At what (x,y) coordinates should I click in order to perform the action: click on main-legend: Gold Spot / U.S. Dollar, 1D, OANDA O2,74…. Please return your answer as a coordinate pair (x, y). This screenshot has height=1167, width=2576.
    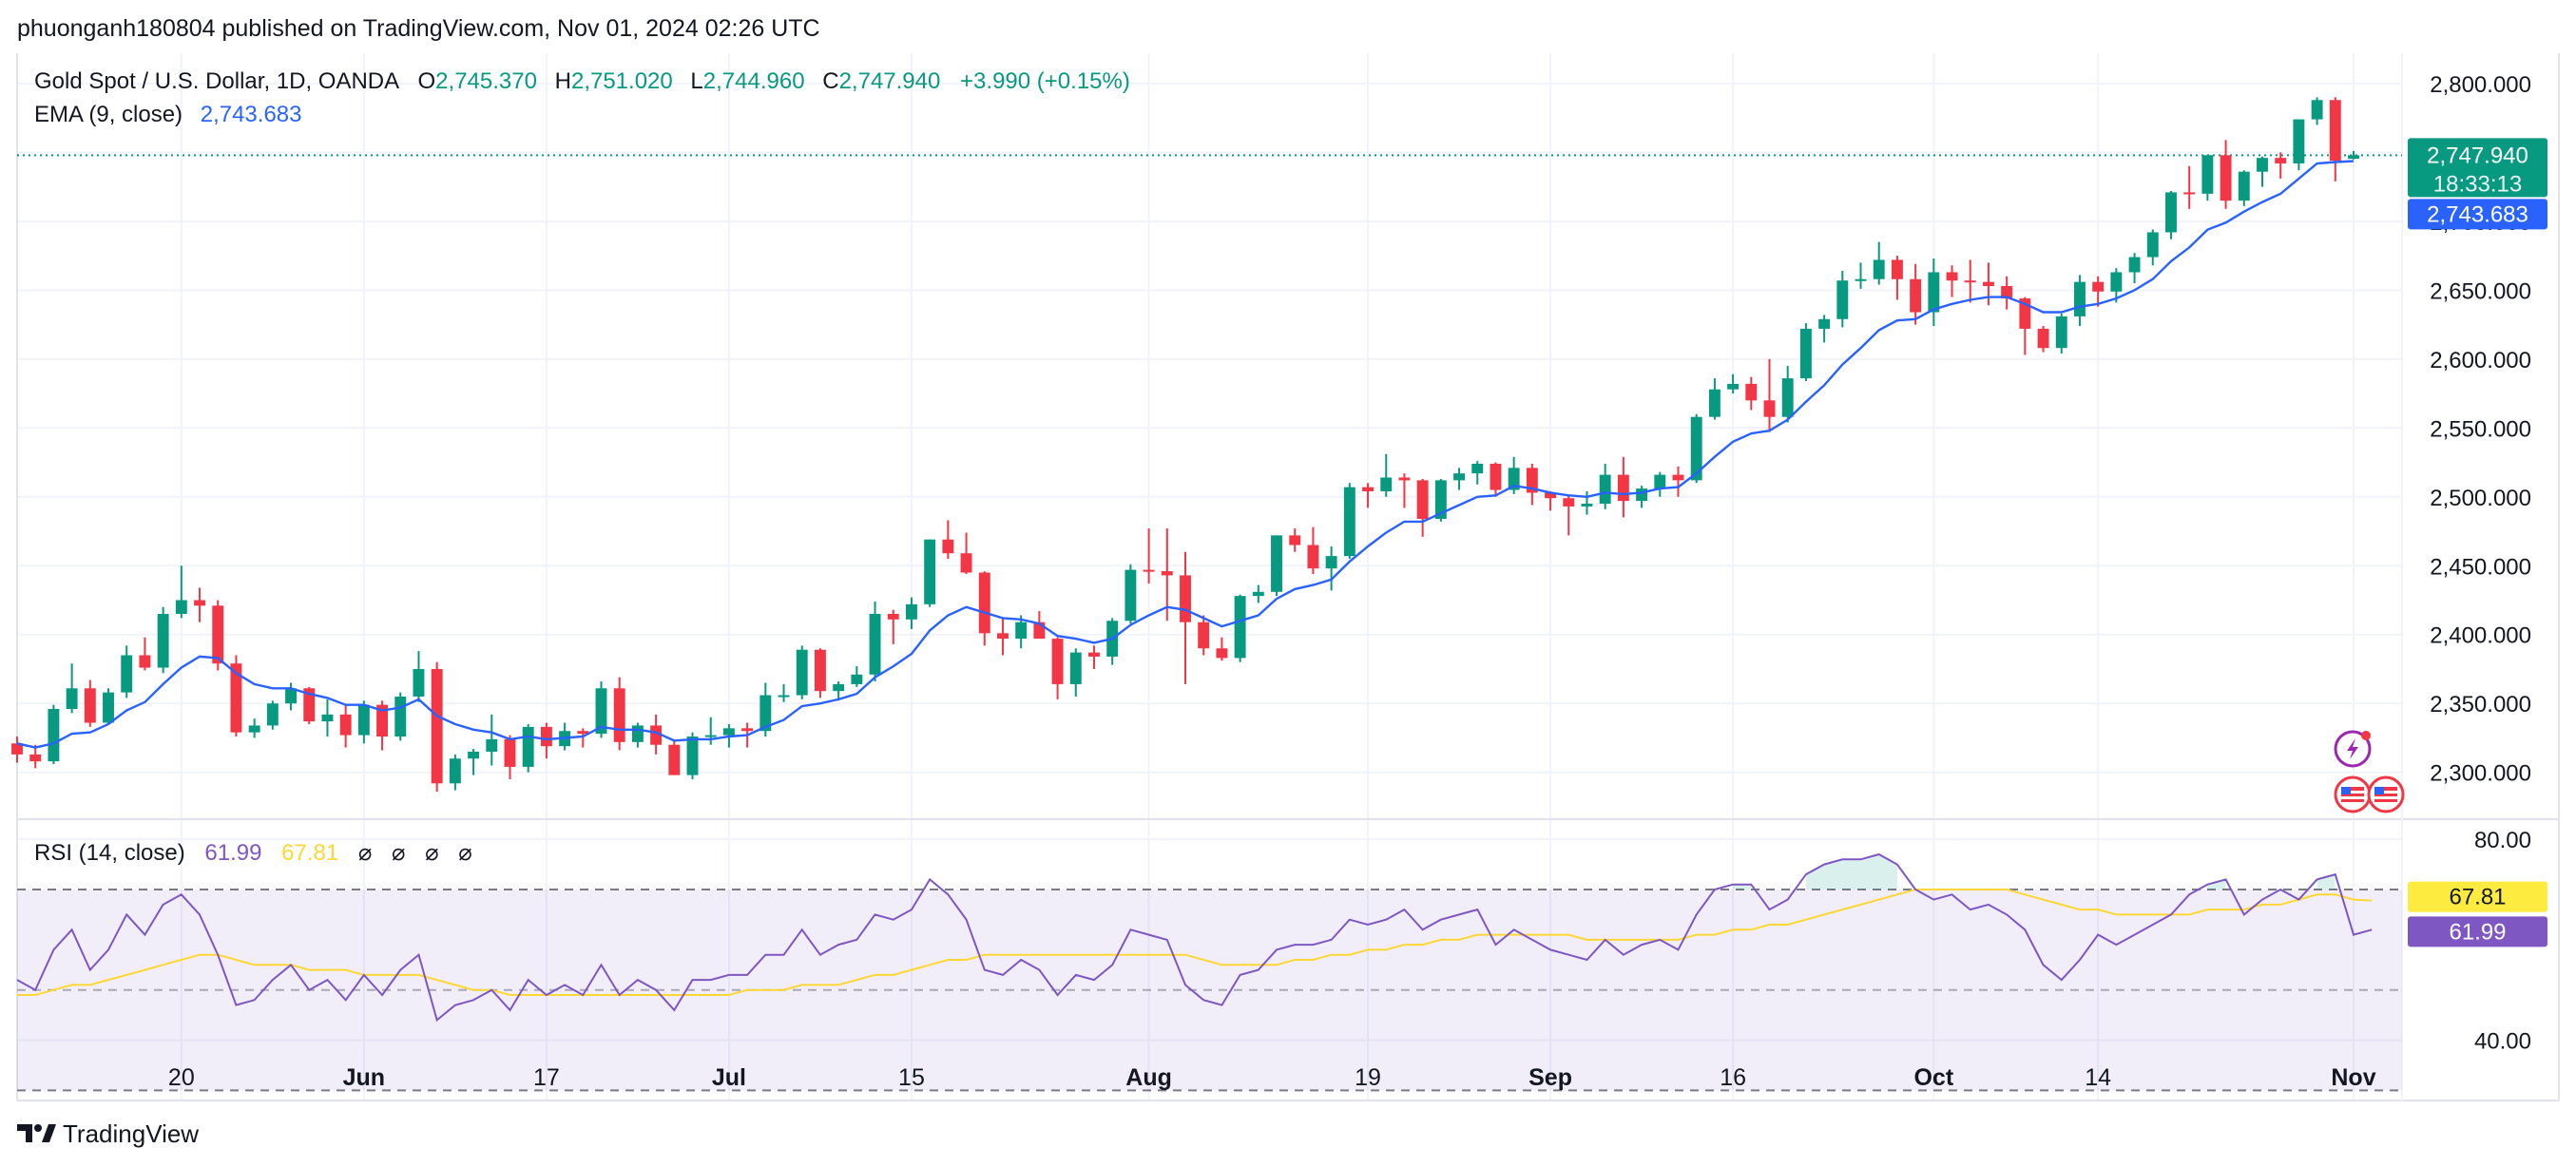
    Looking at the image, I should click on (582, 81).